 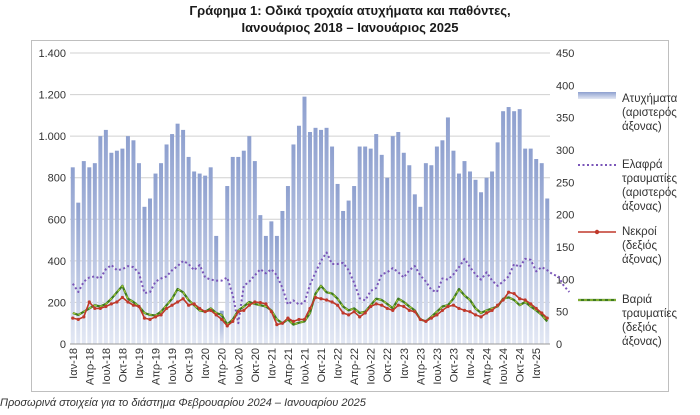 I want to click on legend-serious-line4: άξονας), so click(x=642, y=342).